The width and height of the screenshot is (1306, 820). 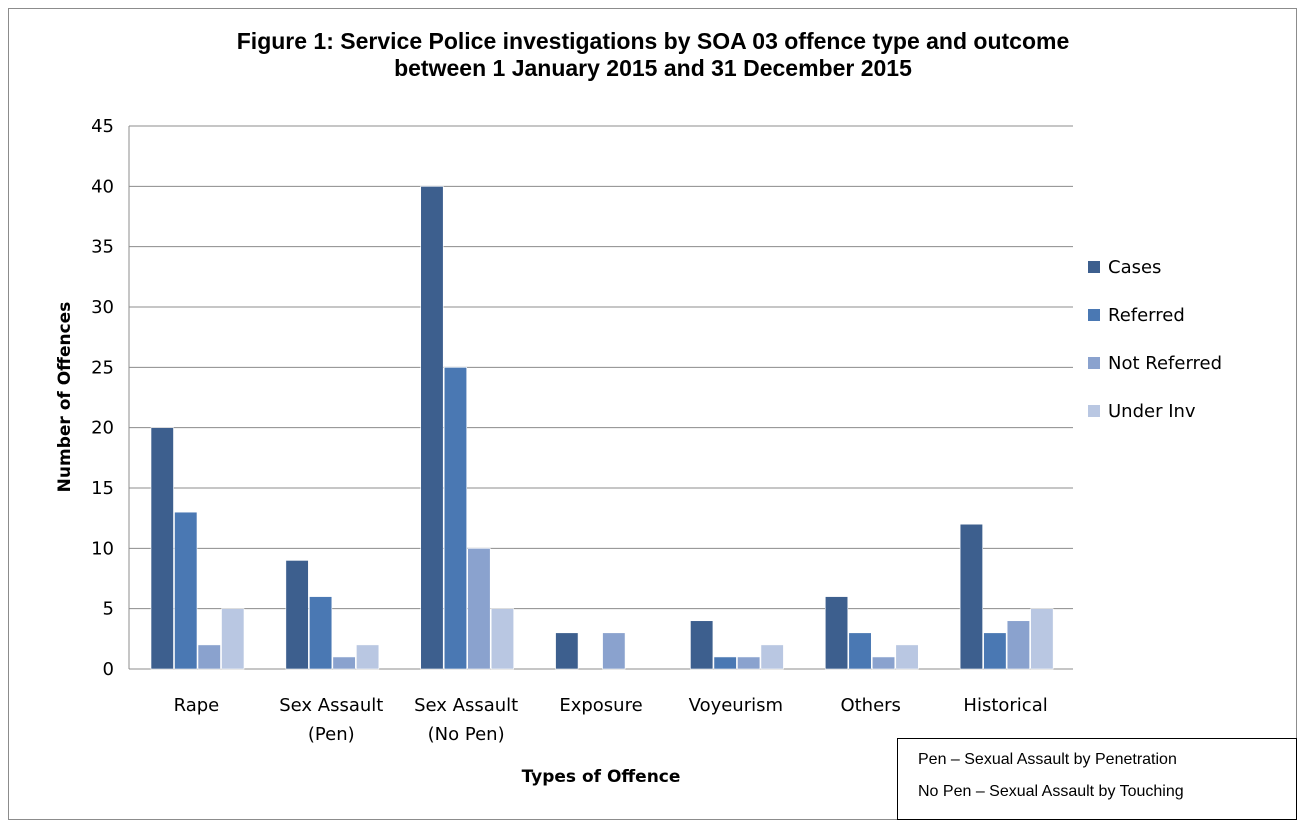 I want to click on note-pen: Pen – Sexual Assault by Penetration, so click(x=1047, y=759).